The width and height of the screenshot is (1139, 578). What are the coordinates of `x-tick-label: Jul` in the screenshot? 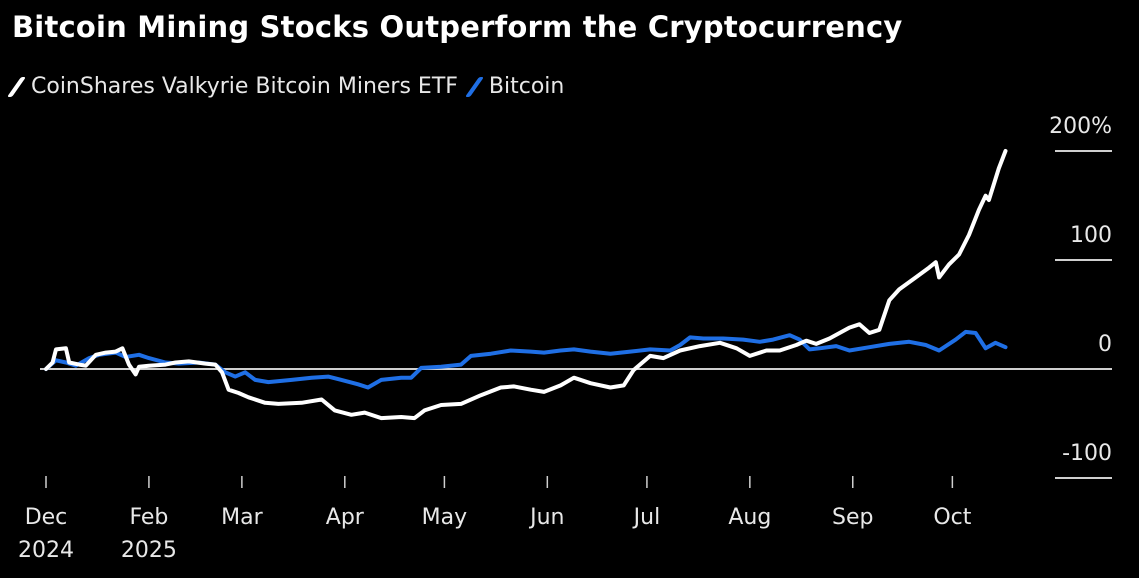 It's located at (646, 517).